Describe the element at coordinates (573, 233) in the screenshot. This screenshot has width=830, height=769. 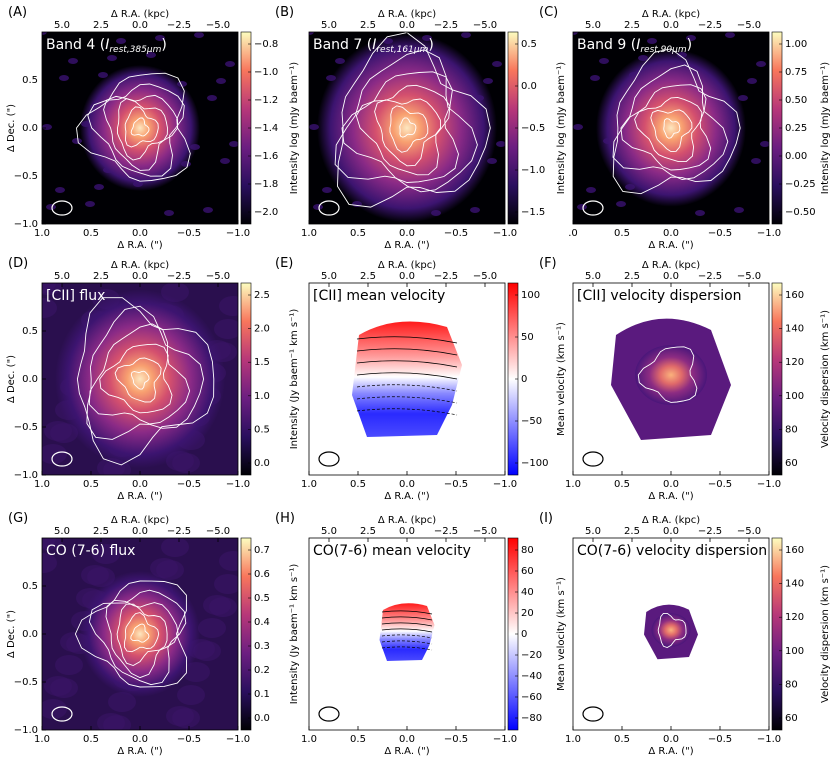
I see `x-tick-label: .0` at that location.